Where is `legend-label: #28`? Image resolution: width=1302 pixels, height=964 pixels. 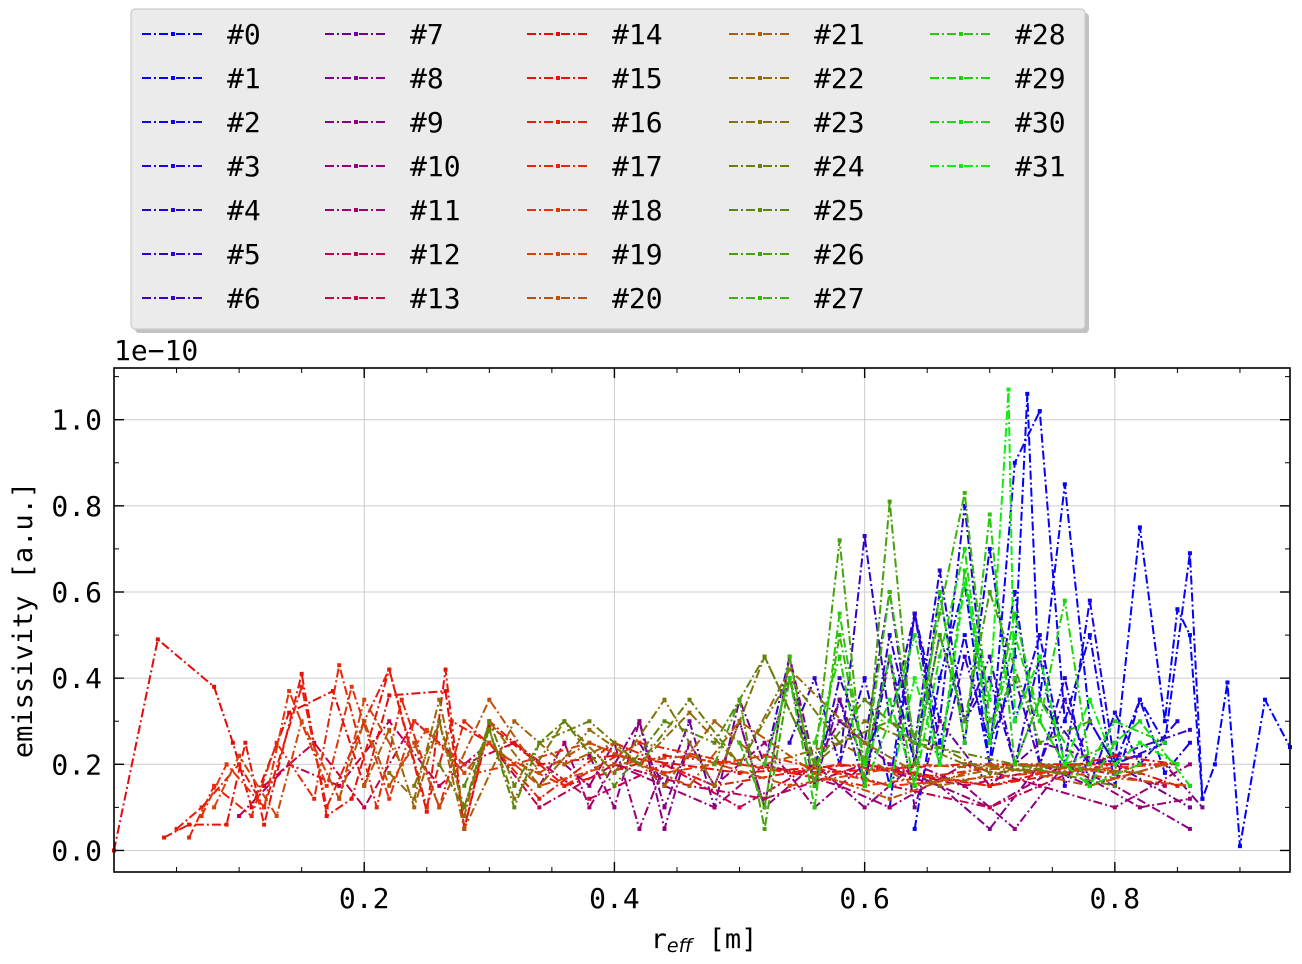 legend-label: #28 is located at coordinates (1040, 34).